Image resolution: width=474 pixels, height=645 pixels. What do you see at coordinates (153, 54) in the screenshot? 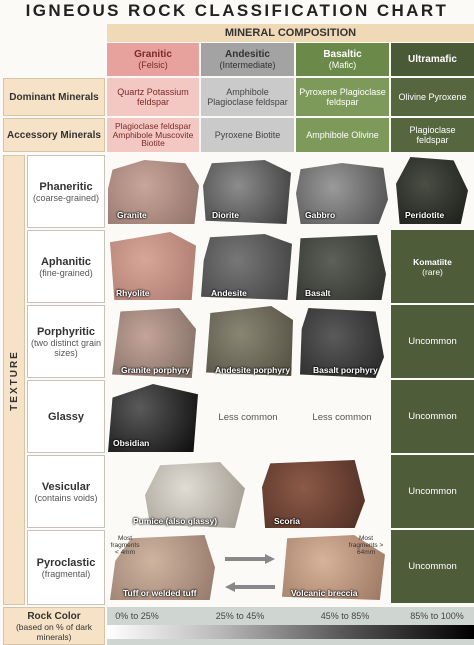
I see `column-name: Granitic` at bounding box center [153, 54].